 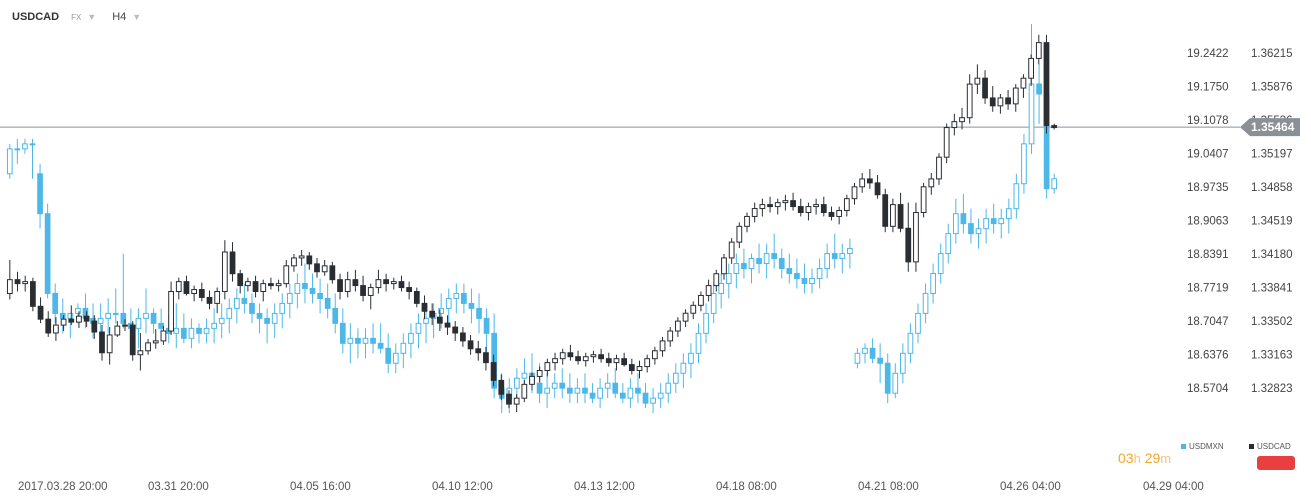 I want to click on y-tick-right: 1.35197, so click(x=1272, y=155).